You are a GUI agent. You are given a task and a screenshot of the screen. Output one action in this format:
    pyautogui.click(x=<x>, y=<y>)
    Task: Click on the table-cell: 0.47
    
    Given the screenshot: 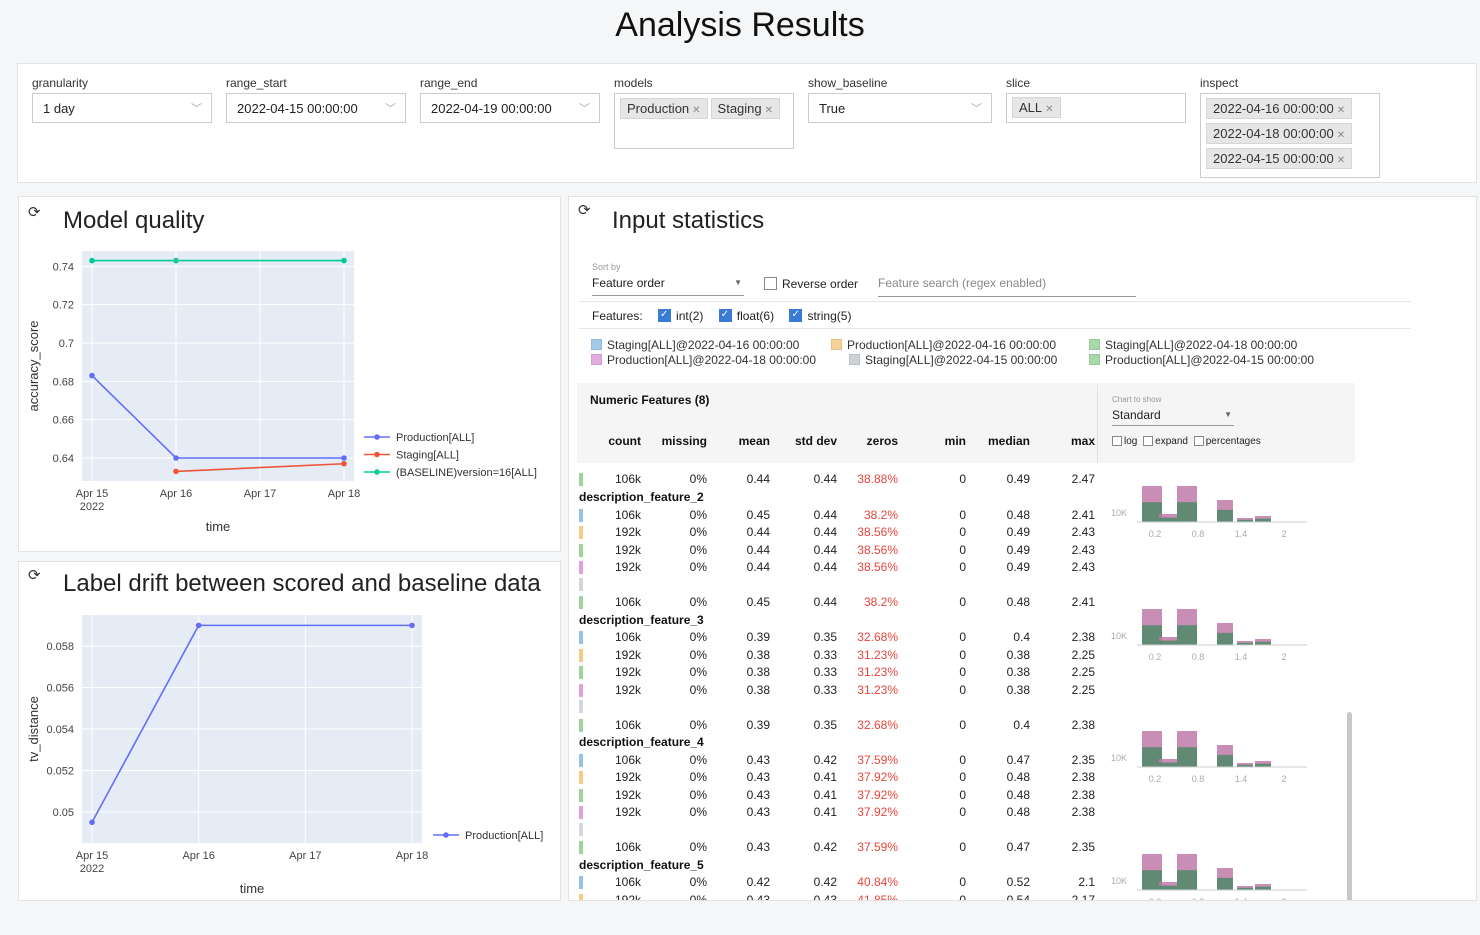 What is the action you would take?
    pyautogui.click(x=1018, y=759)
    